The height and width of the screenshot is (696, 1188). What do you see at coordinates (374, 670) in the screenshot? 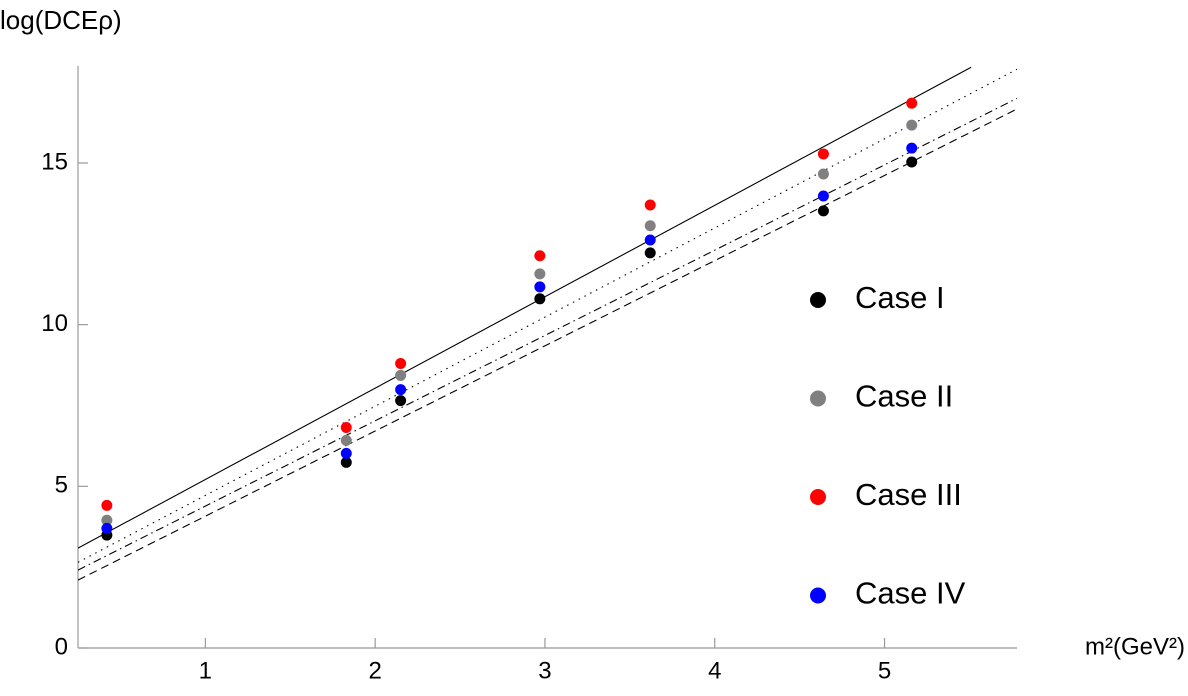
I see `x-tick-label: 2` at bounding box center [374, 670].